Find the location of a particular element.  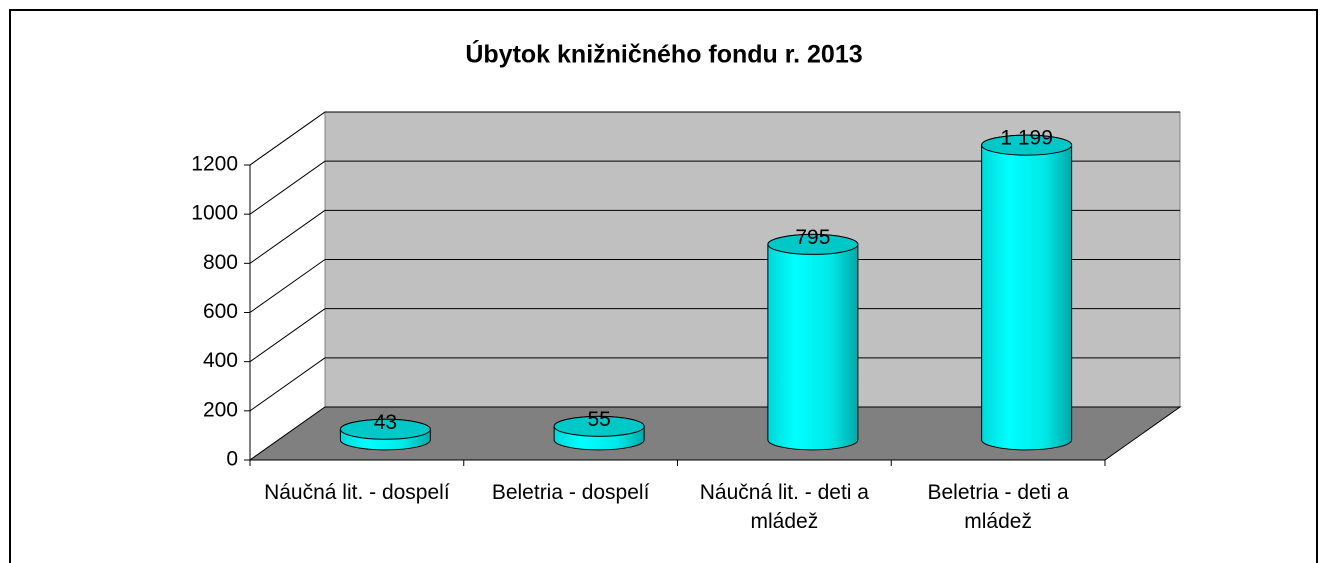

y-tick-label: 600 is located at coordinates (220, 311).